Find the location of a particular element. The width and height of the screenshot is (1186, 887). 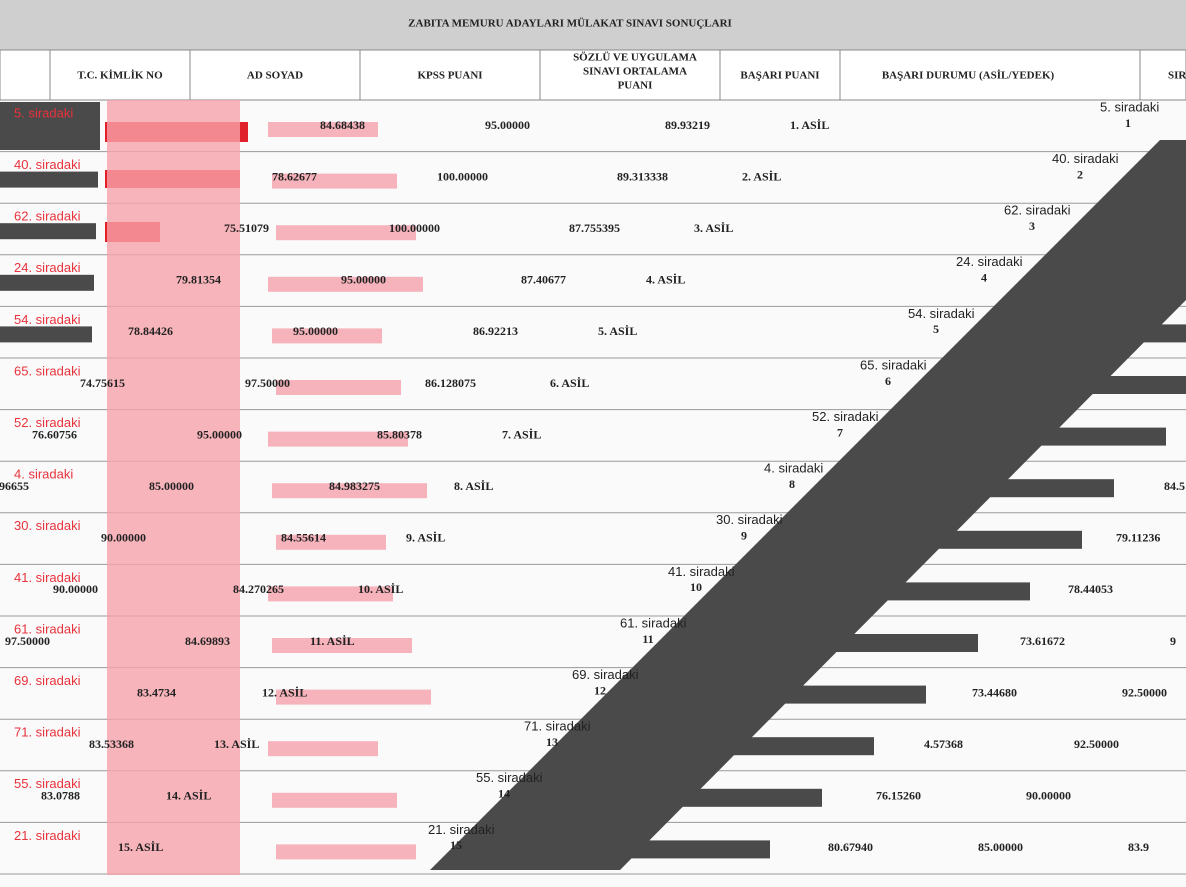

cell-score2: 85.00000 is located at coordinates (171, 486).